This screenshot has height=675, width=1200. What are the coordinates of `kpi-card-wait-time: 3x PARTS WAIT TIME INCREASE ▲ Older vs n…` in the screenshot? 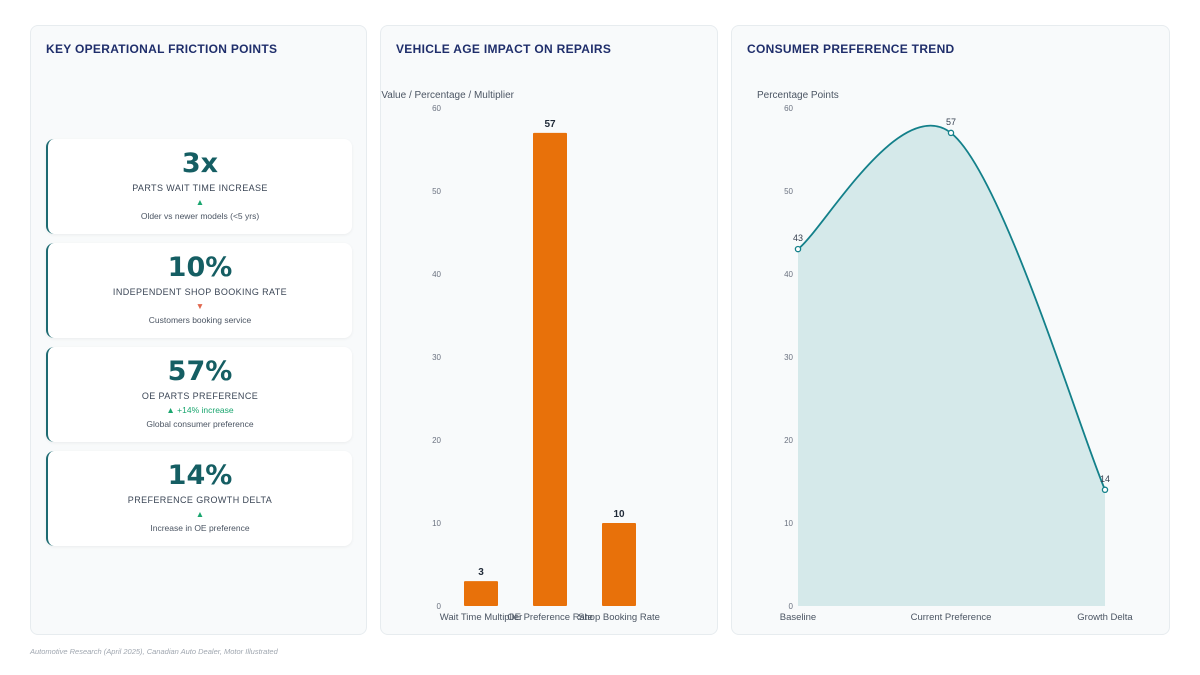 It's located at (199, 186).